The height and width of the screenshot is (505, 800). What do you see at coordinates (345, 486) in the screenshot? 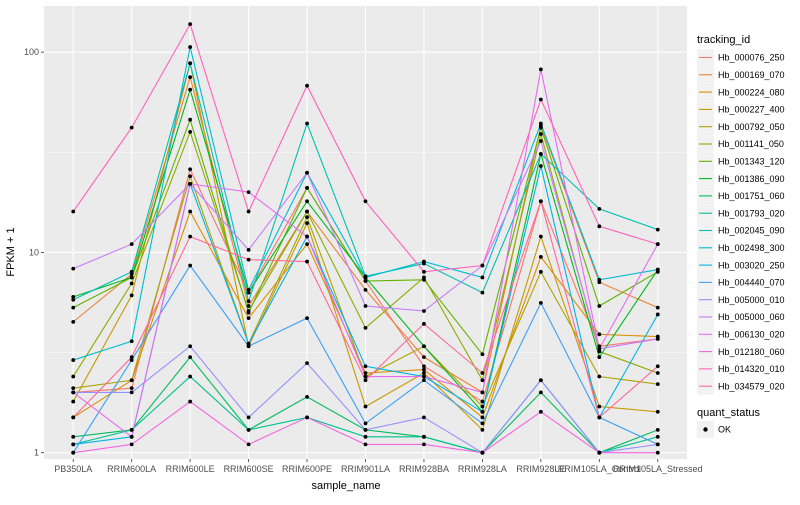
I see `x-axis-title: sample_name` at bounding box center [345, 486].